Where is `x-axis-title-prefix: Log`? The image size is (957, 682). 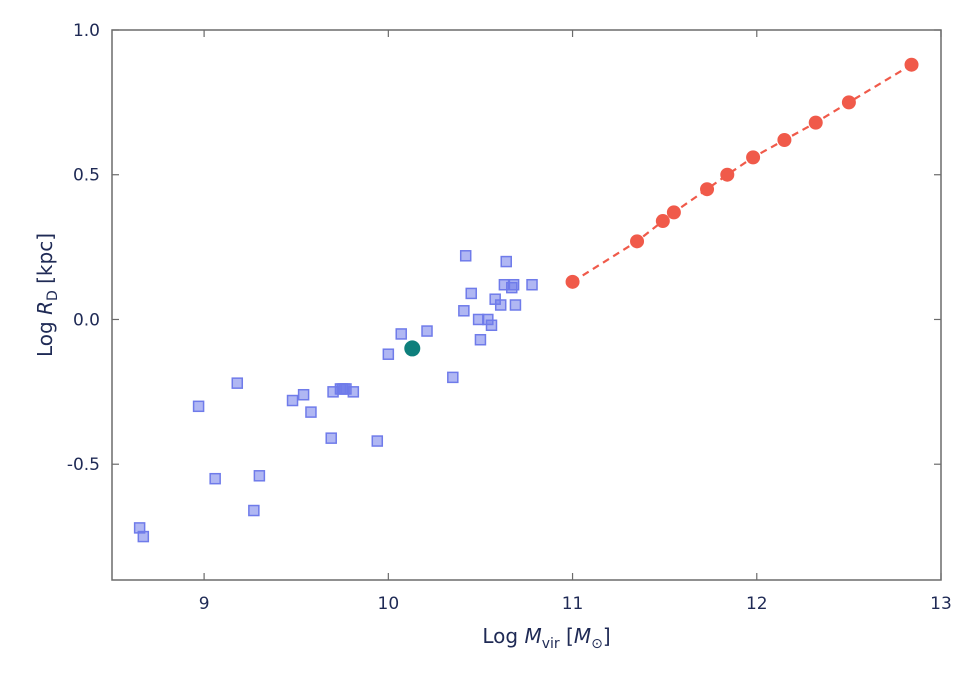 x-axis-title-prefix: Log is located at coordinates (503, 636).